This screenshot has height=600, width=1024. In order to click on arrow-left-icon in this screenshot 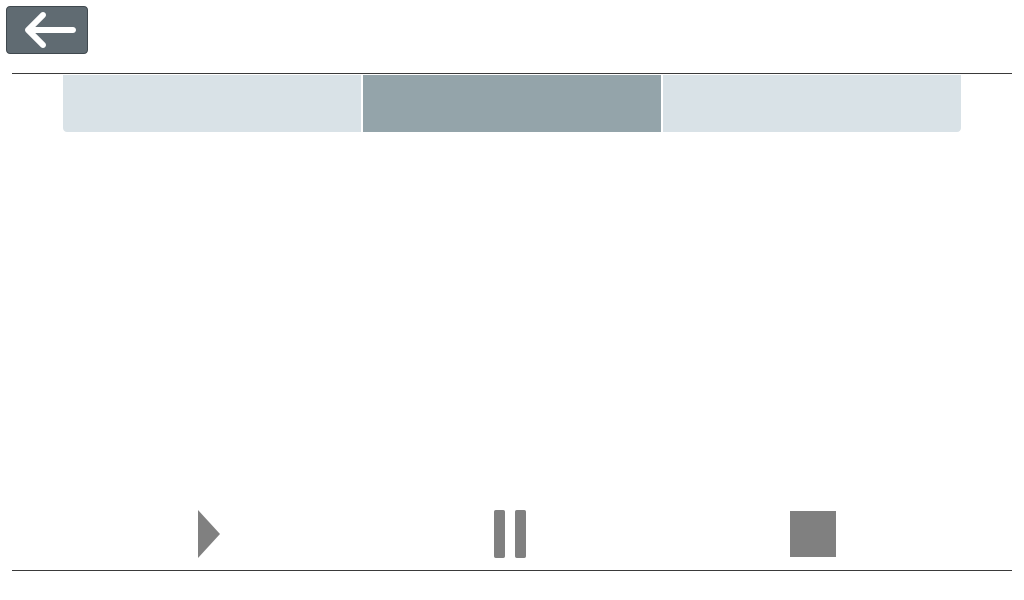, I will do `click(47, 30)`.